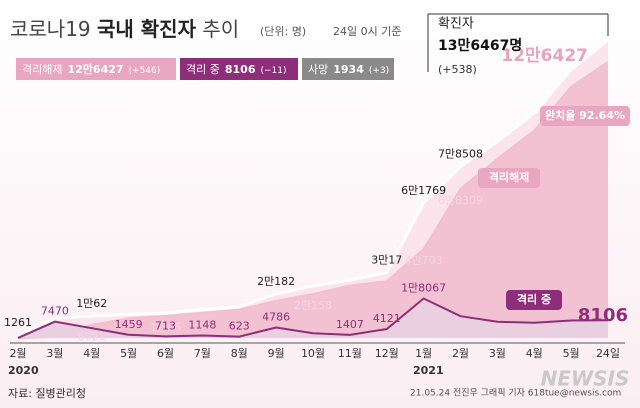 Image resolution: width=640 pixels, height=408 pixels. I want to click on x-tick-label: 11월, so click(350, 353).